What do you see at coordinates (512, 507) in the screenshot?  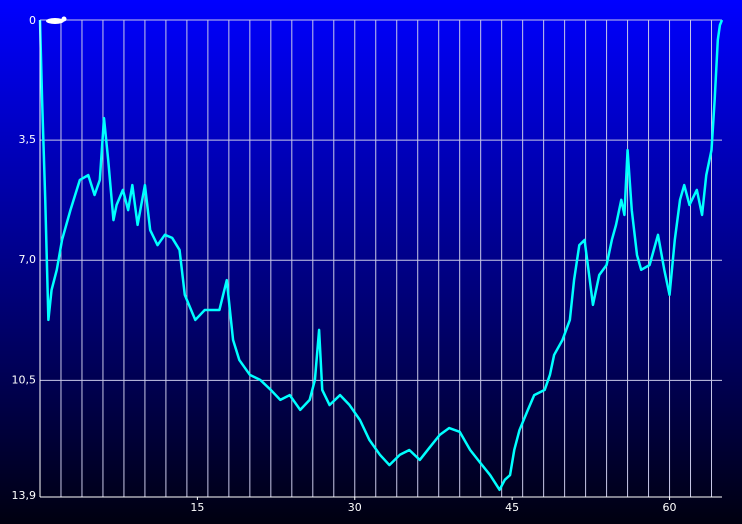 I see `x-tick-label: 45` at bounding box center [512, 507].